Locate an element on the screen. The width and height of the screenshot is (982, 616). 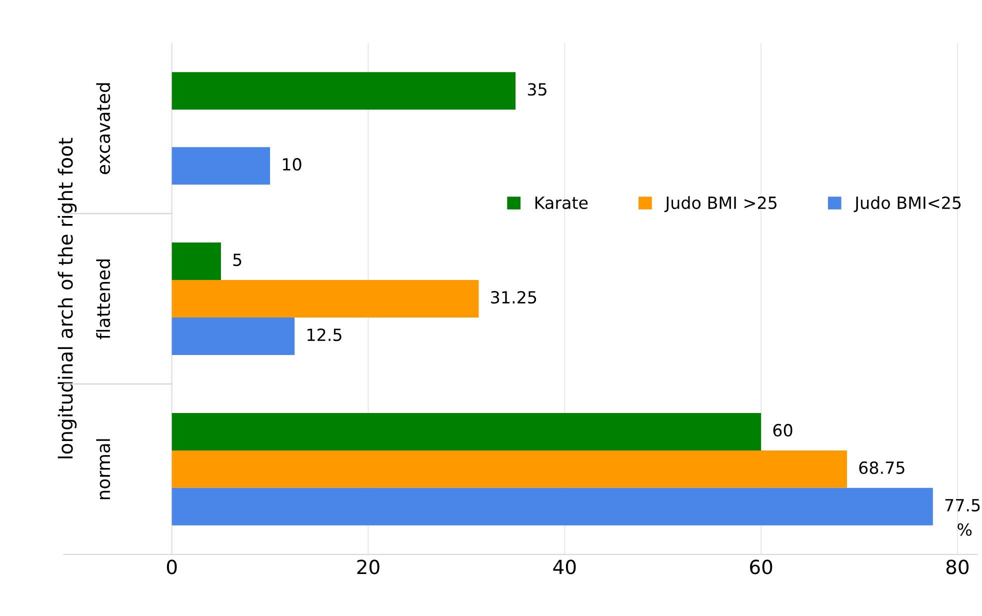
y-tick-label: flattened is located at coordinates (103, 300).